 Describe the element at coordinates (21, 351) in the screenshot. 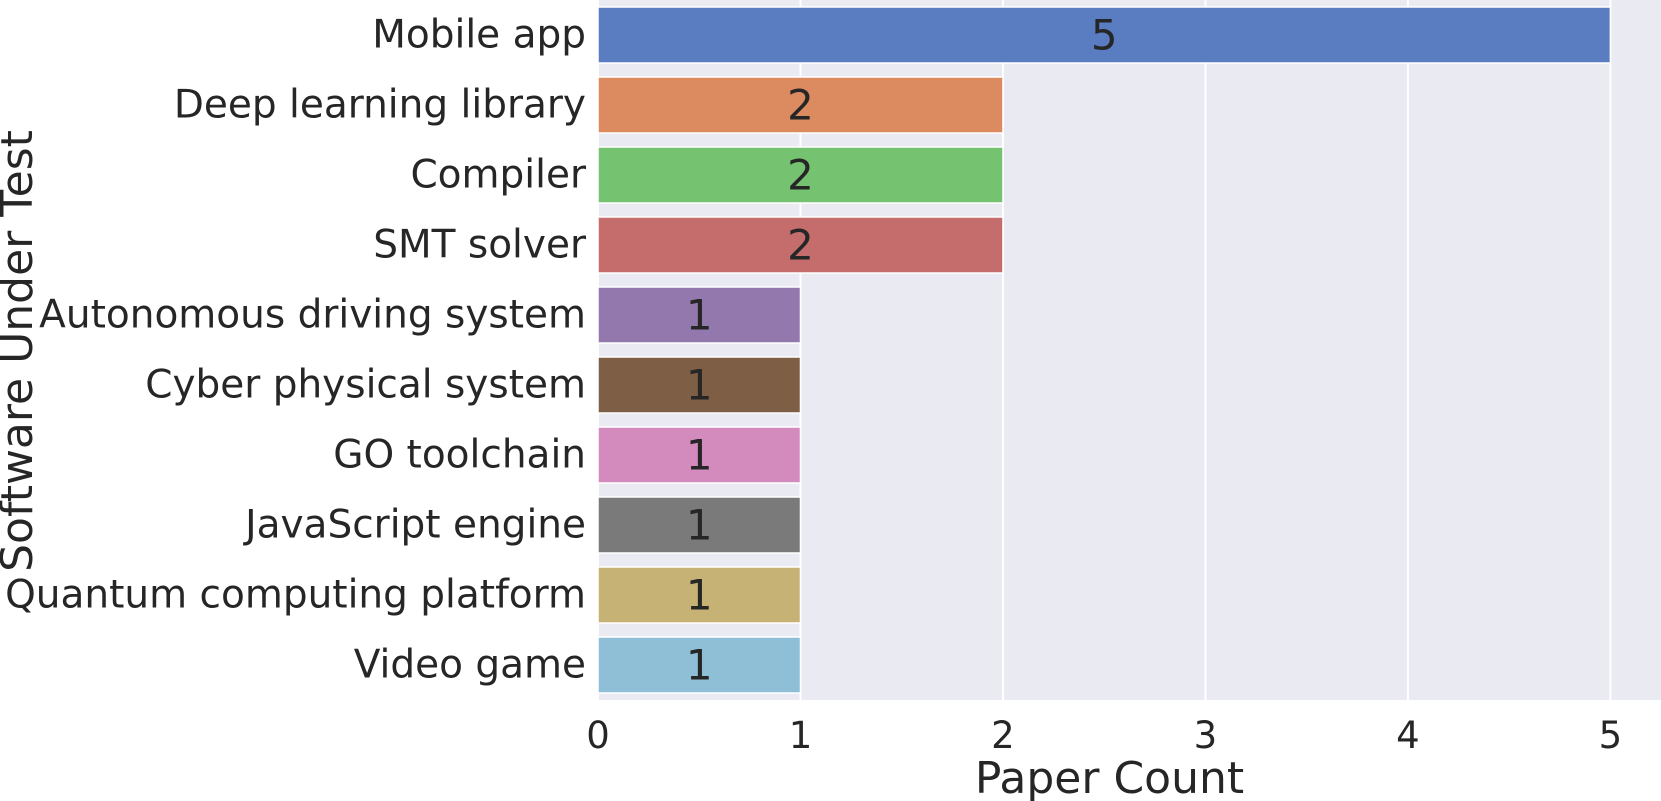

I see `y-axis-title: Software Under Test` at that location.